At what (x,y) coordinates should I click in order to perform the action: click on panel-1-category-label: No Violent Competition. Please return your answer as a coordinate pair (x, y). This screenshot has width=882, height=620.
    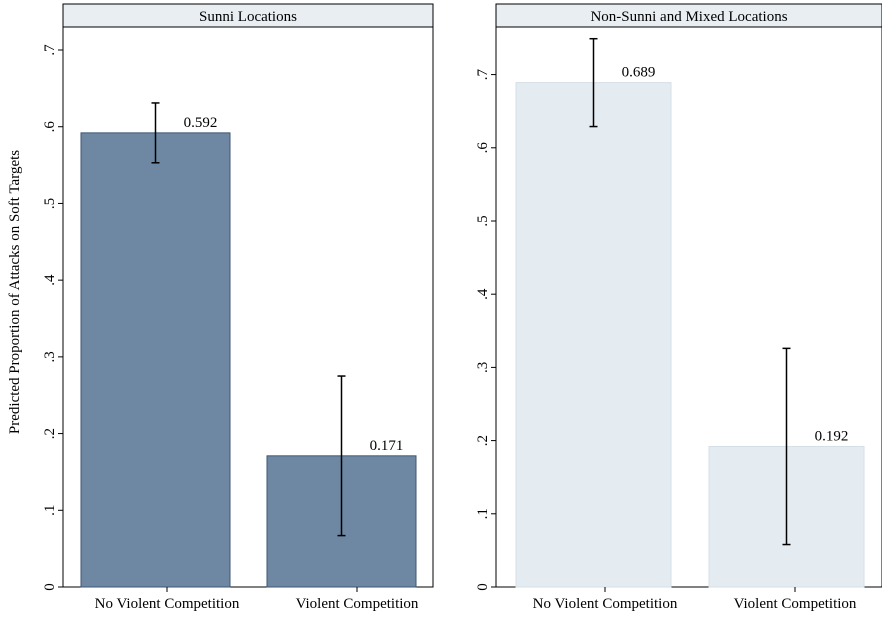
    Looking at the image, I should click on (167, 604).